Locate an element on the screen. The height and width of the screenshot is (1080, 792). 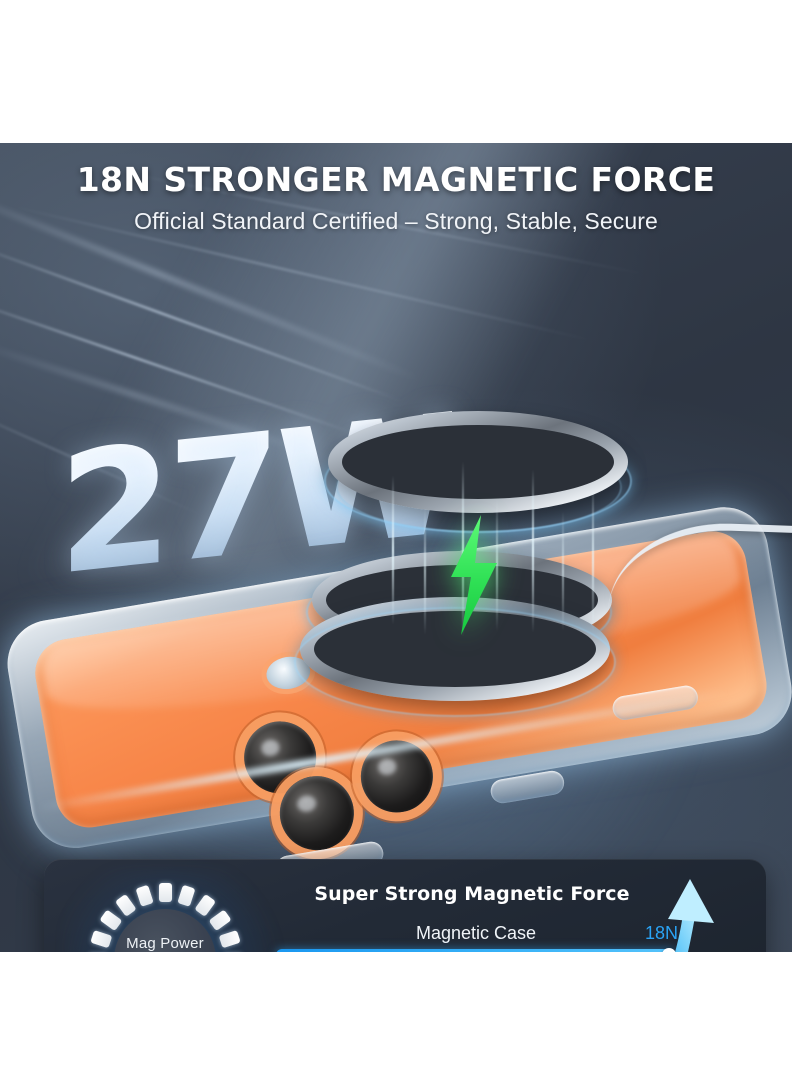
magsafe-charger-icon is located at coordinates (477, 564).